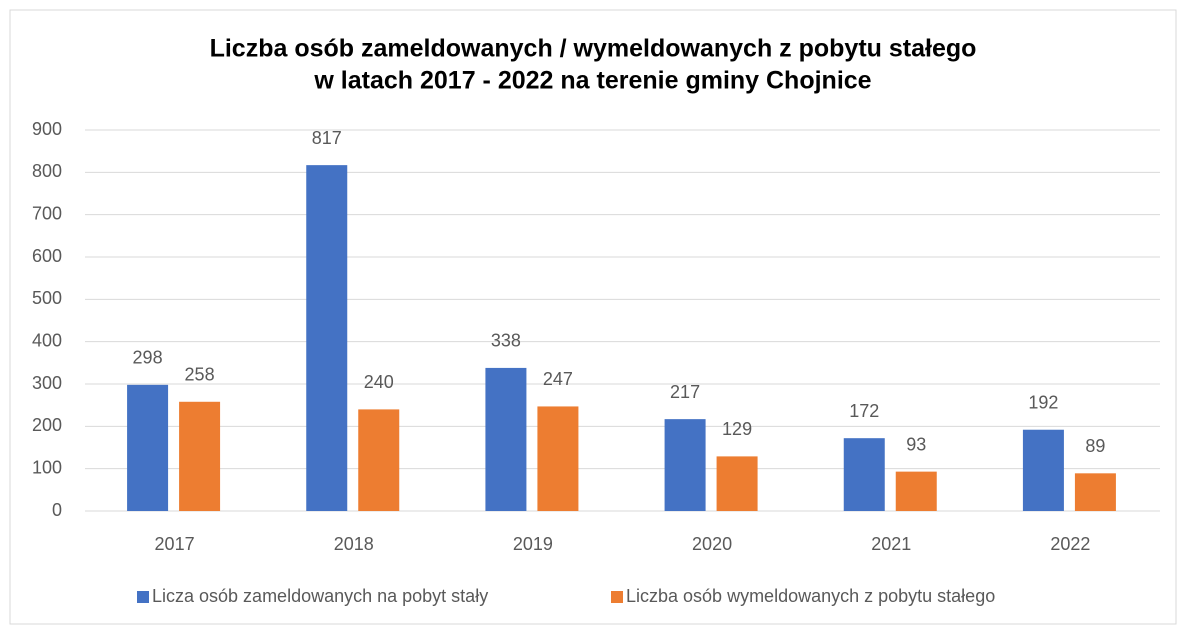  Describe the element at coordinates (1070, 544) in the screenshot. I see `x-tick-label: 2022` at that location.